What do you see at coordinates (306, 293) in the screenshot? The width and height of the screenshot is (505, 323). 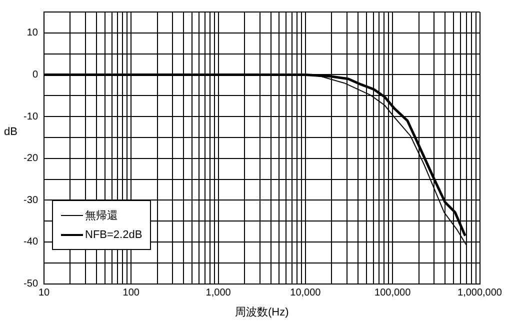 I see `x-tick-label: 10,000` at bounding box center [306, 293].